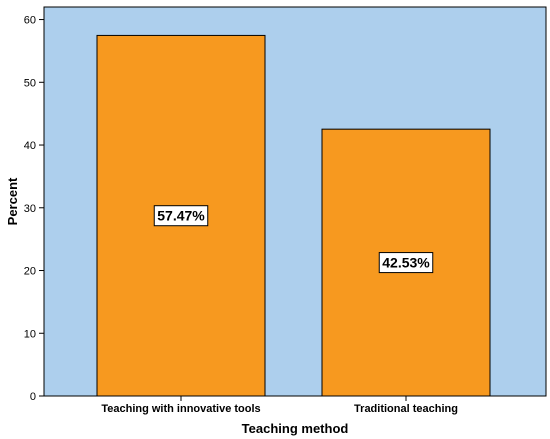  What do you see at coordinates (180, 409) in the screenshot?
I see `x-tick-label: Teaching with innovative tools` at bounding box center [180, 409].